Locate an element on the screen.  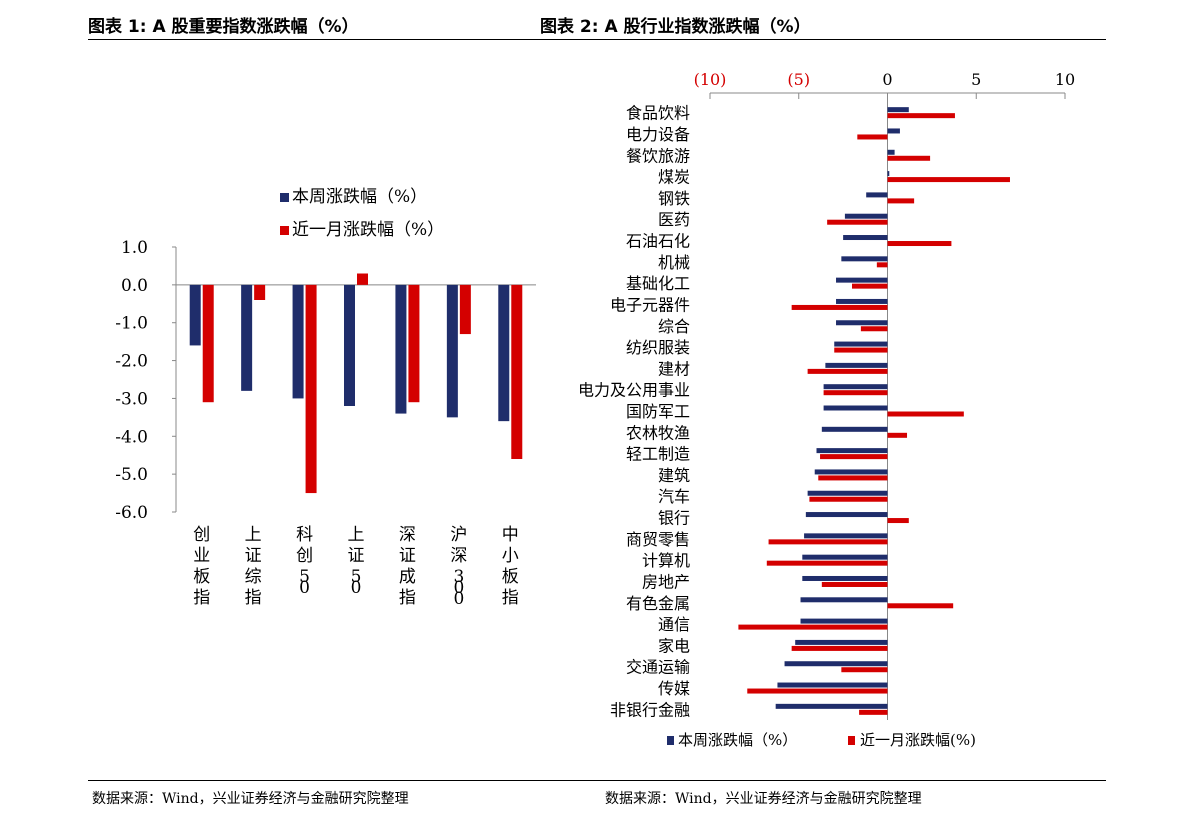
category-label: 家电 is located at coordinates (674, 645).